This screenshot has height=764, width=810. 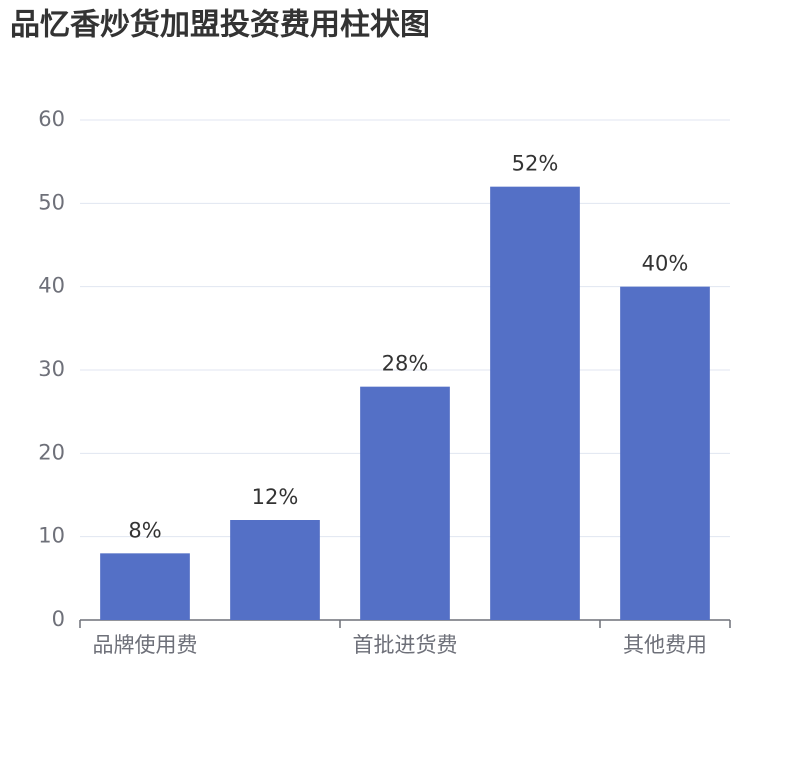 What do you see at coordinates (275, 497) in the screenshot?
I see `value-label: 12%` at bounding box center [275, 497].